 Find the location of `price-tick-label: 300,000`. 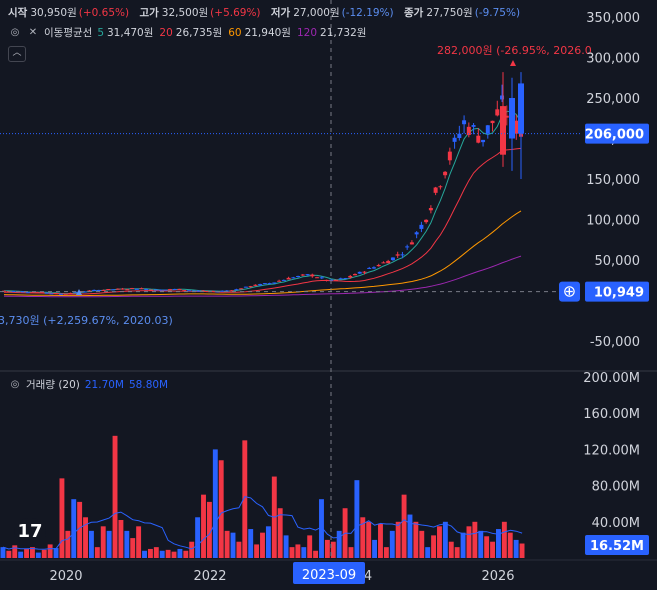

price-tick-label: 300,000 is located at coordinates (613, 59).